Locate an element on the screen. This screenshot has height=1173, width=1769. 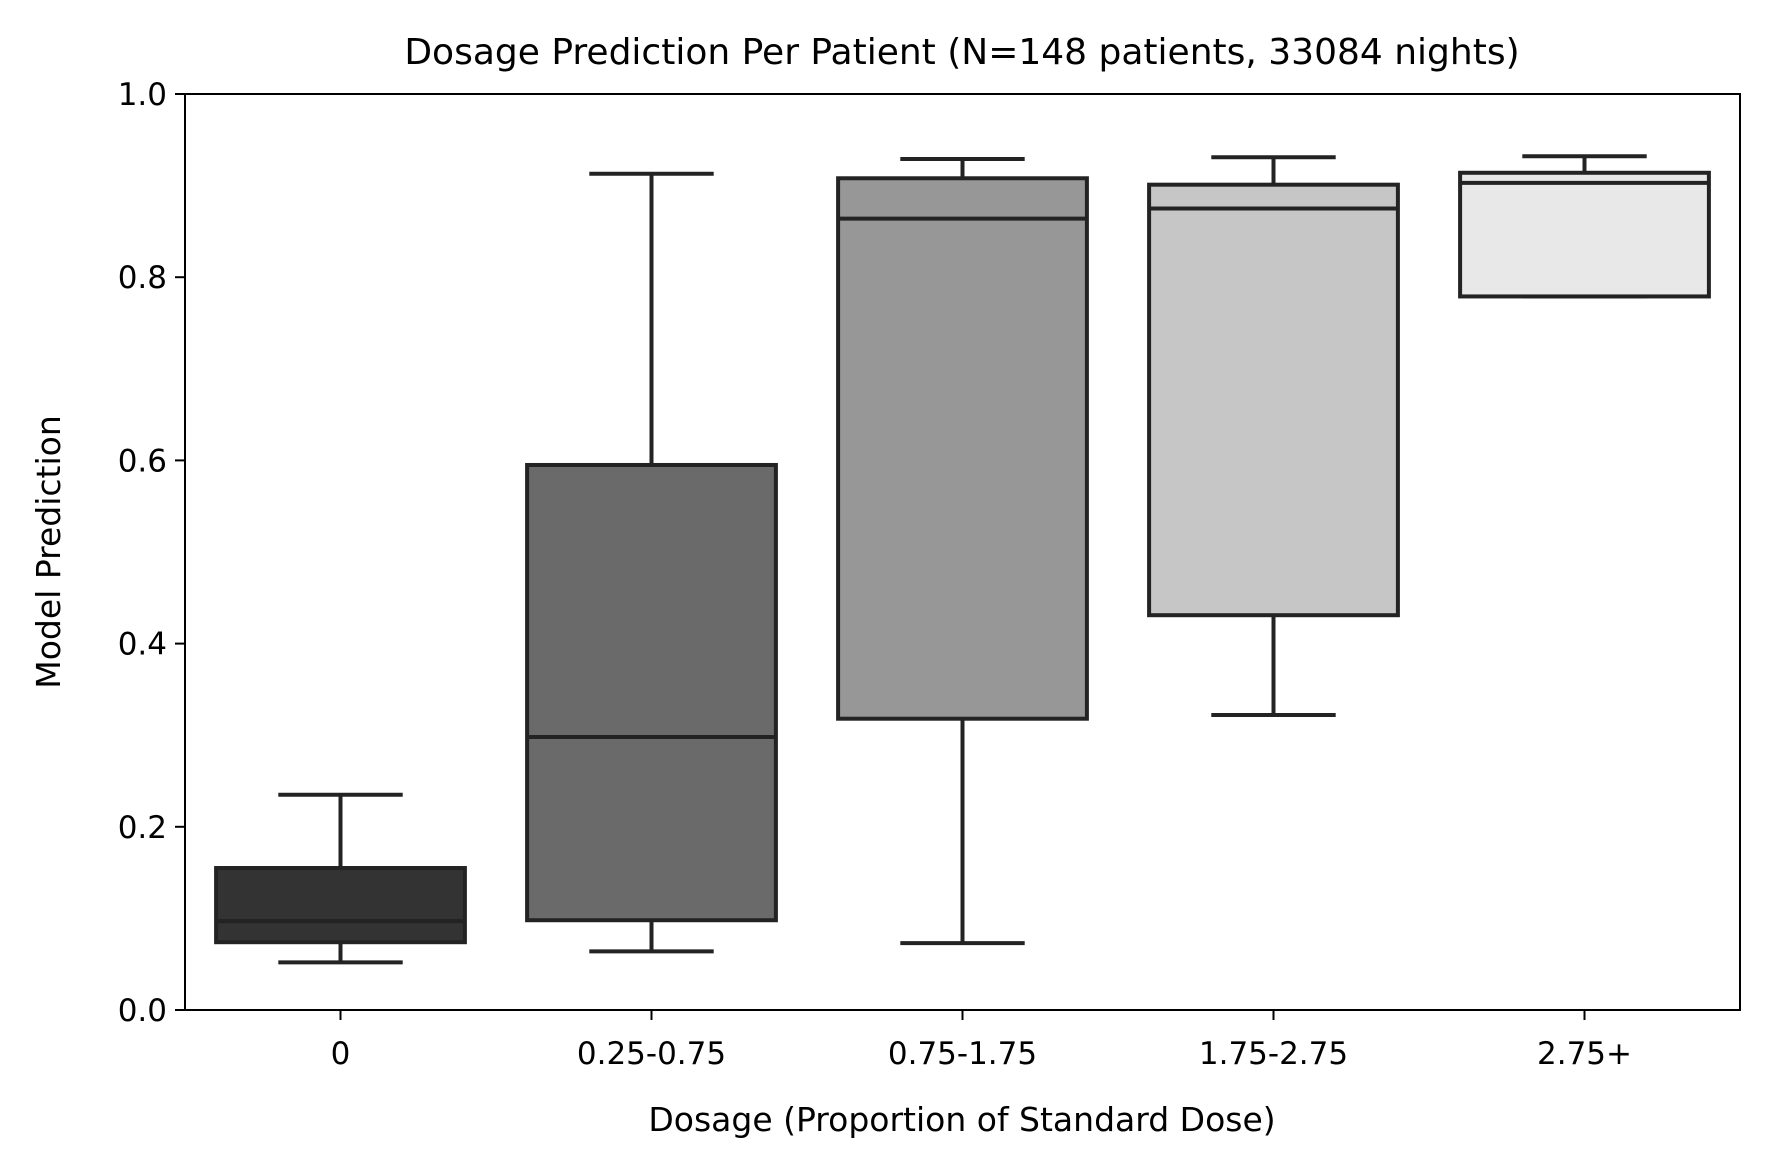
y-axis-title: Model Prediction is located at coordinates (48, 552).